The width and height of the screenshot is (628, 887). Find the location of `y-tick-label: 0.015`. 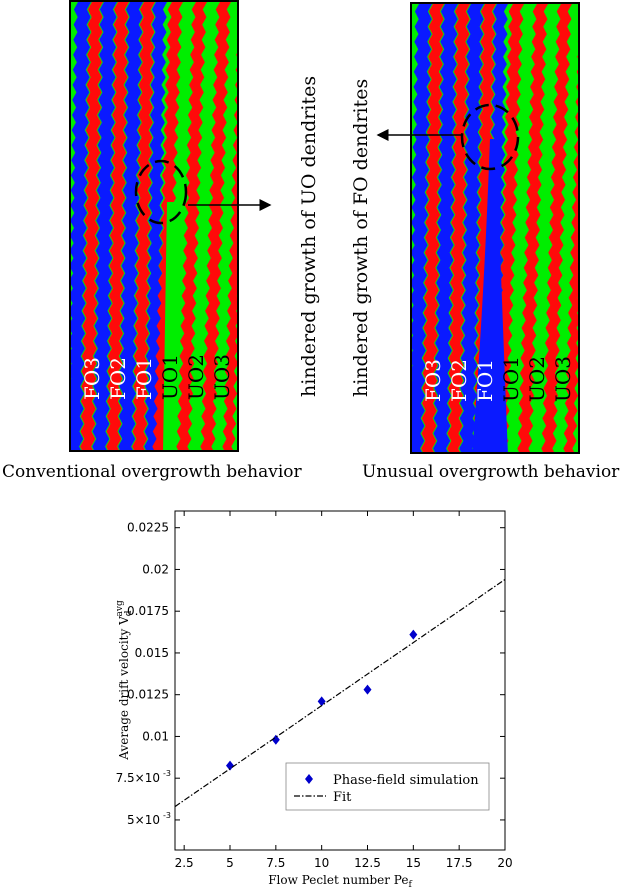

y-tick-label: 0.015 is located at coordinates (152, 653).